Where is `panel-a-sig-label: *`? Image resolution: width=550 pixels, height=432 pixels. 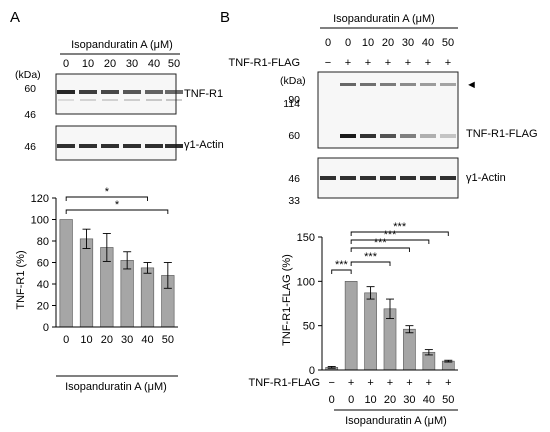
panel-a-sig-label: * is located at coordinates (117, 205).